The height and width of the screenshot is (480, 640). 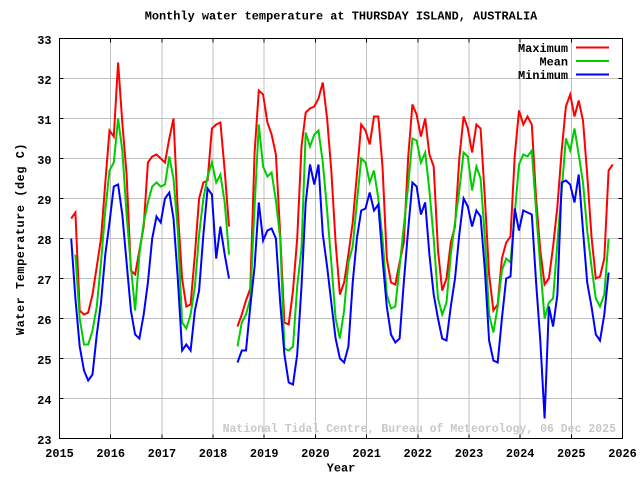 I want to click on svg-text: 2016, so click(x=110, y=454).